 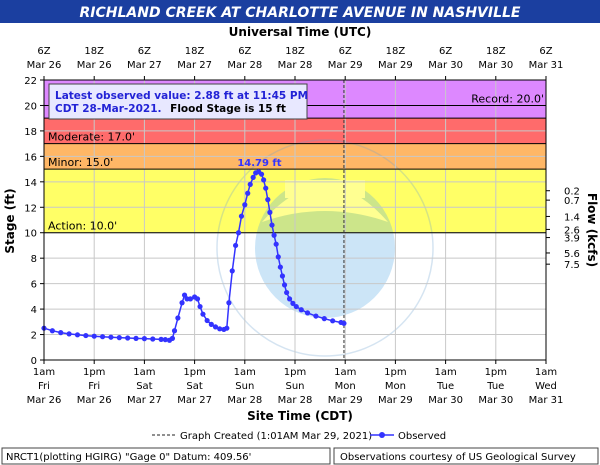 What do you see at coordinates (382, 435) in the screenshot?
I see `legend-observed-marker` at bounding box center [382, 435].